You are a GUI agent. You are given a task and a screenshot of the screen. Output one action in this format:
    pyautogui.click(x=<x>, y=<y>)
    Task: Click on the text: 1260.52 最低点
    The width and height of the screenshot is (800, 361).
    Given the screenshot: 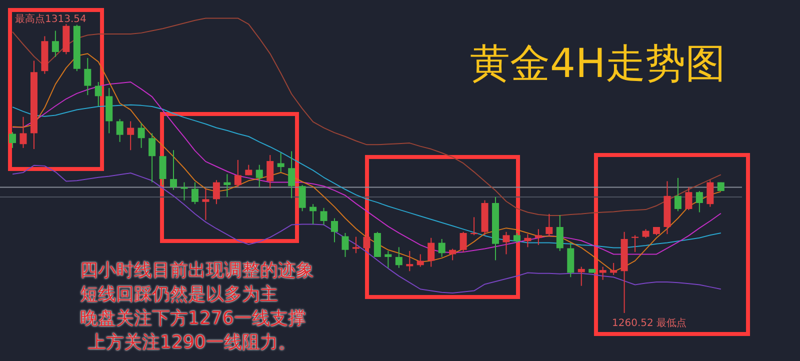 What is the action you would take?
    pyautogui.click(x=649, y=323)
    